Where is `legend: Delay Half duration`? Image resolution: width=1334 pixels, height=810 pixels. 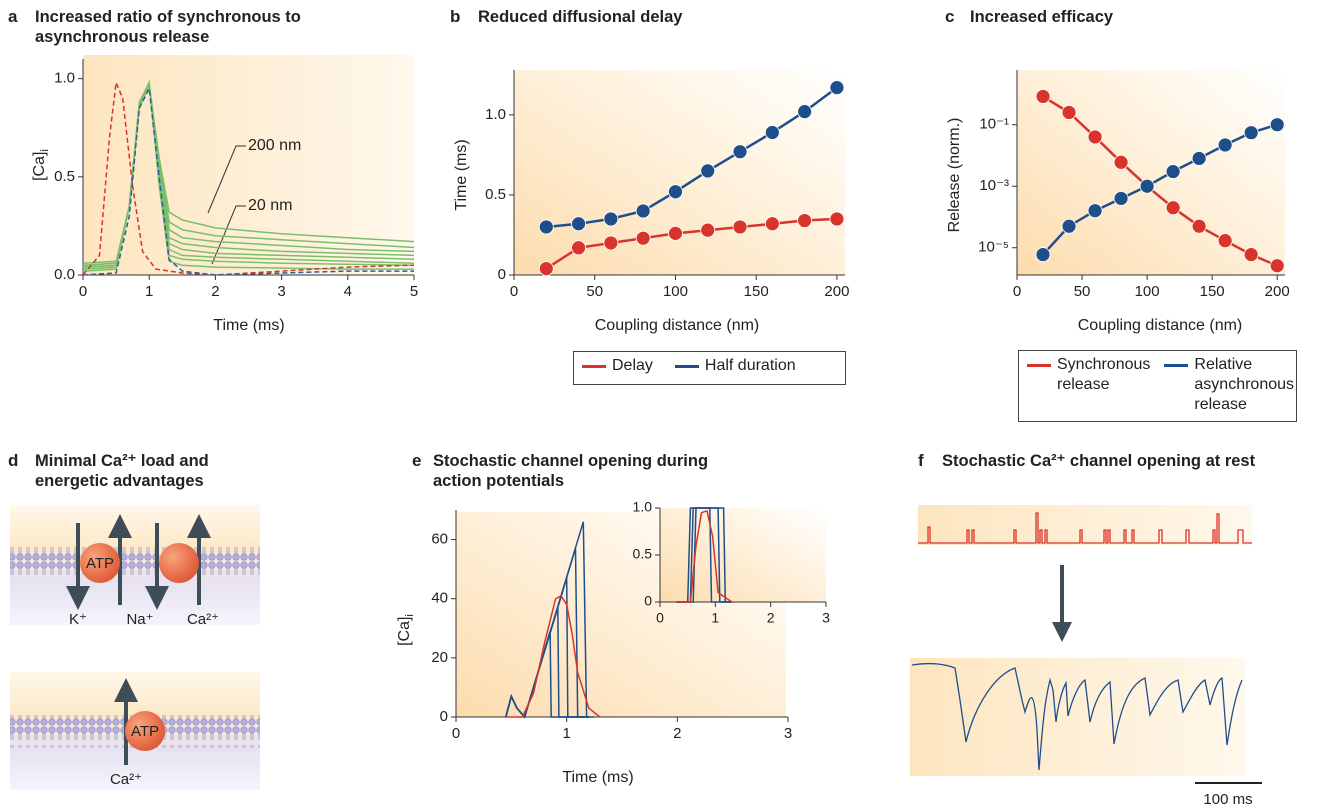 legend: Delay Half duration is located at coordinates (709, 368).